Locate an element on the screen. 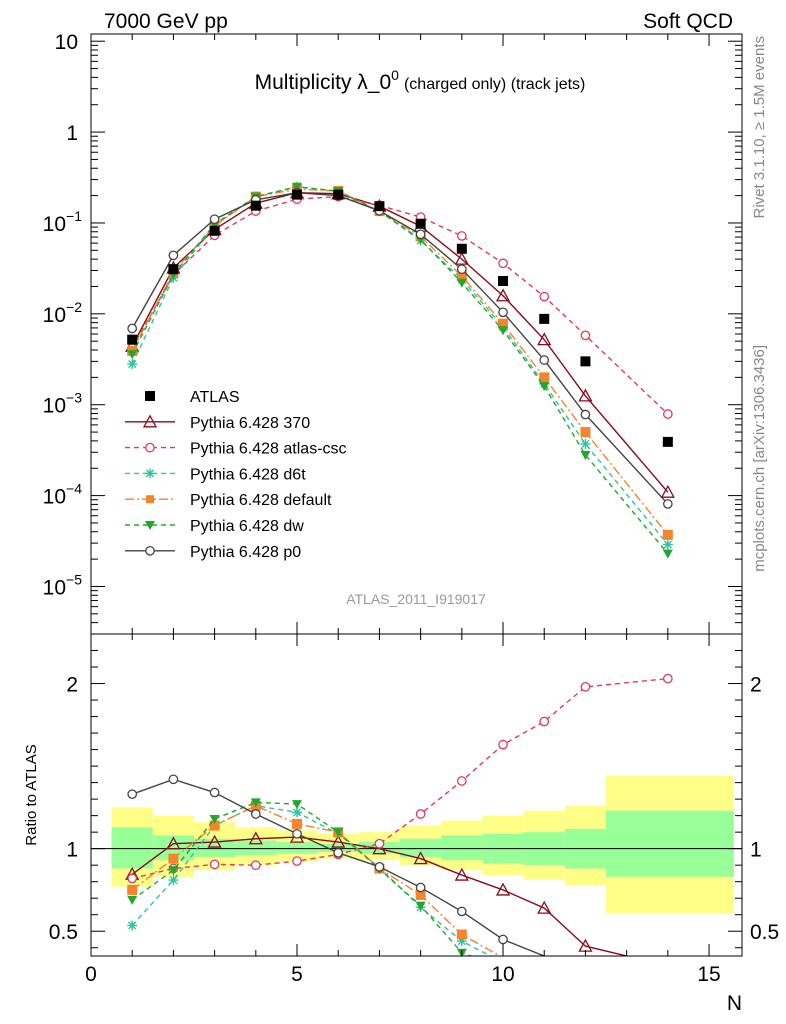 This screenshot has height=1024, width=786. legend-marker-4-shape is located at coordinates (150, 525).